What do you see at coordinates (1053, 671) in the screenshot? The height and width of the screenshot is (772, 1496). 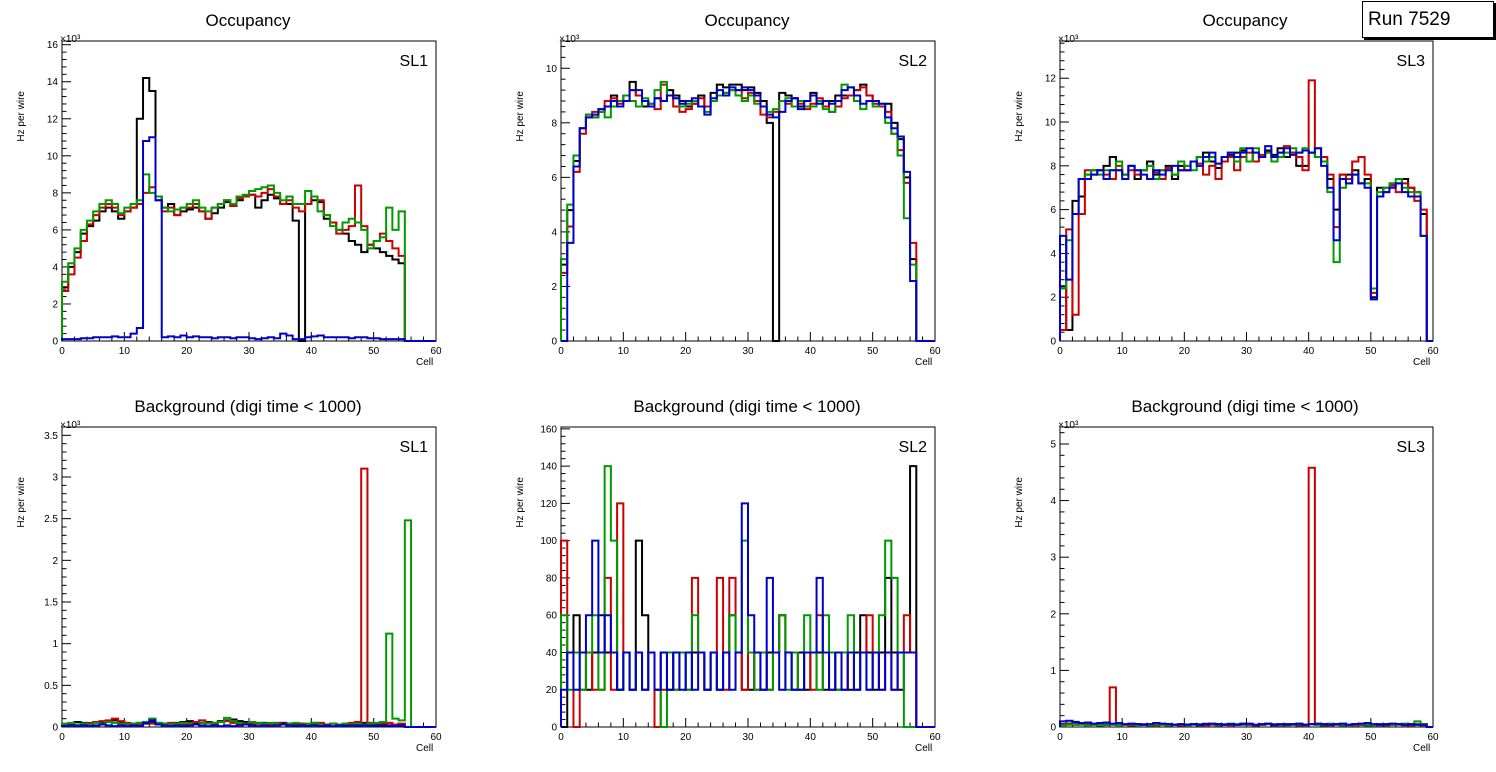 I see `y-tick-label: 1` at bounding box center [1053, 671].